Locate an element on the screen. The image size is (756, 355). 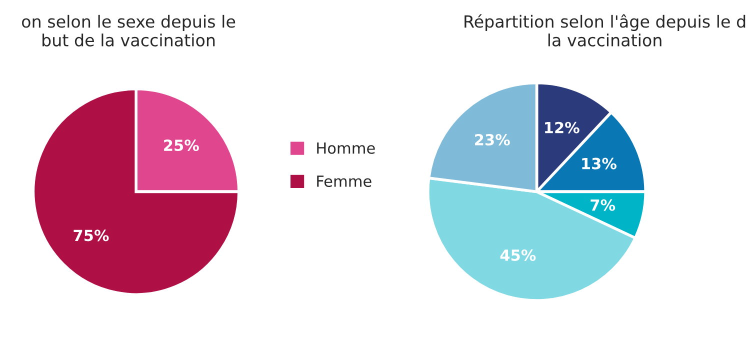
data-label: 12% is located at coordinates (562, 128).